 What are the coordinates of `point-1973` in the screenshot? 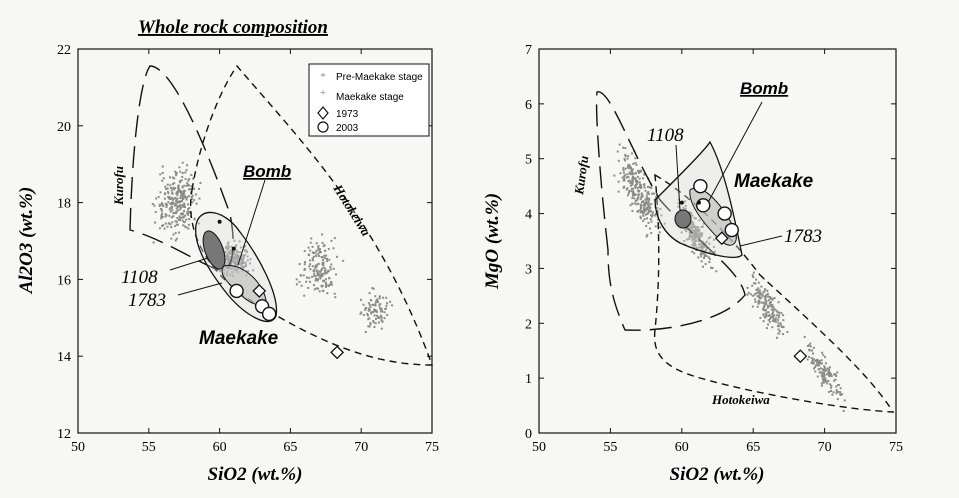 It's located at (337, 352).